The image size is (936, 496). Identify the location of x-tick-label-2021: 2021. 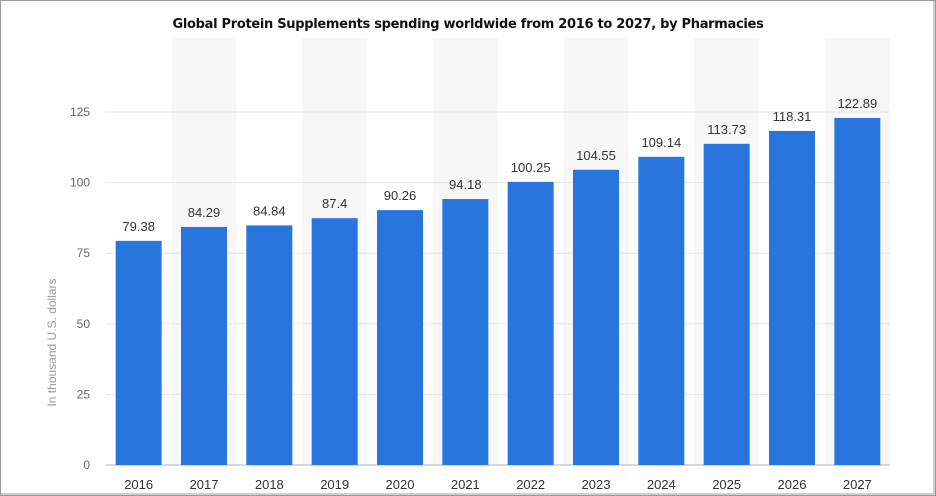
(465, 484).